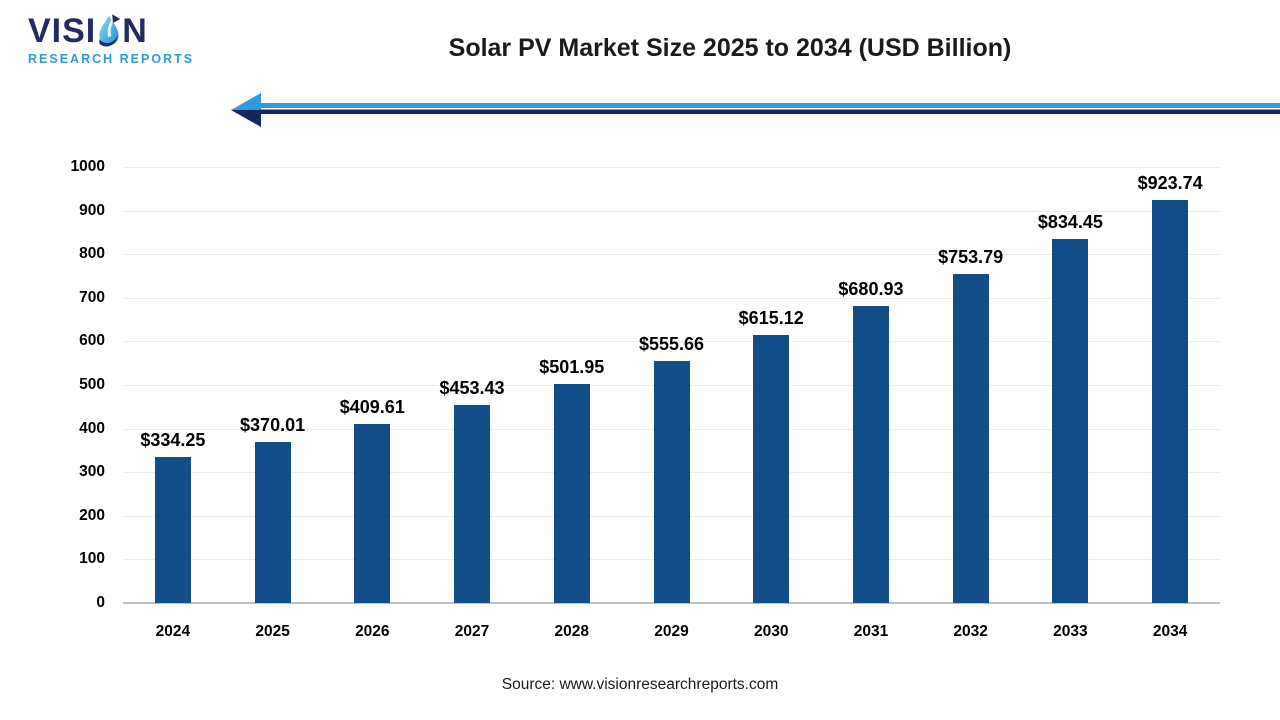  Describe the element at coordinates (571, 493) in the screenshot. I see `bar-2028` at that location.